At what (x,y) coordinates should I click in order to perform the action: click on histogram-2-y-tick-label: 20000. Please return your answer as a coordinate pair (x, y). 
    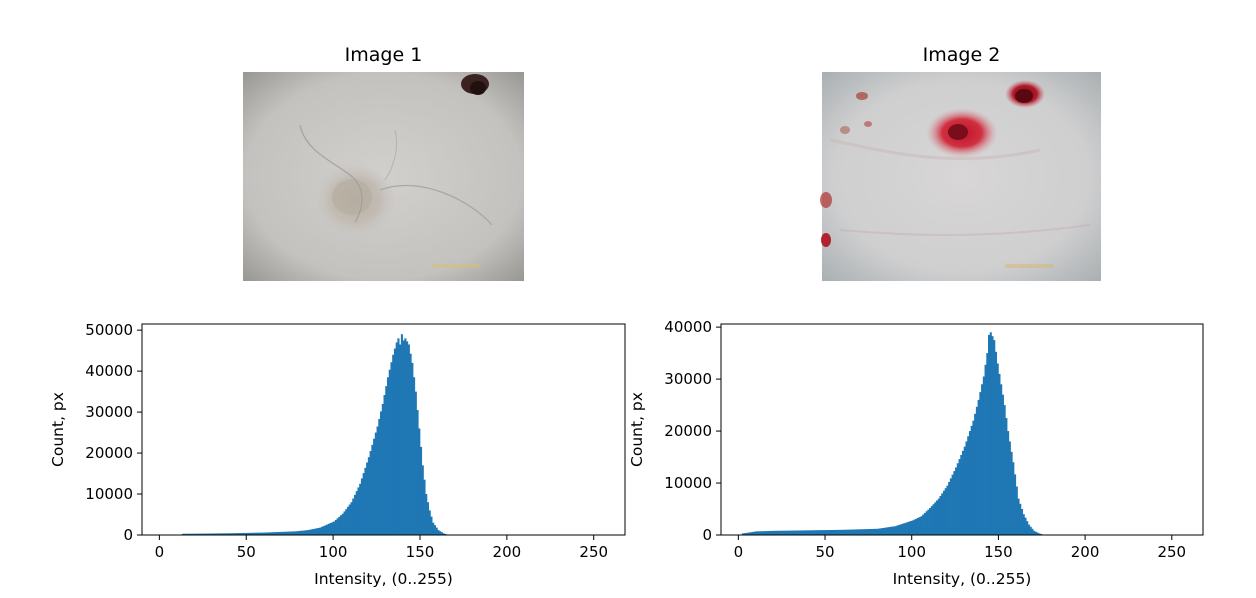
    Looking at the image, I should click on (688, 431).